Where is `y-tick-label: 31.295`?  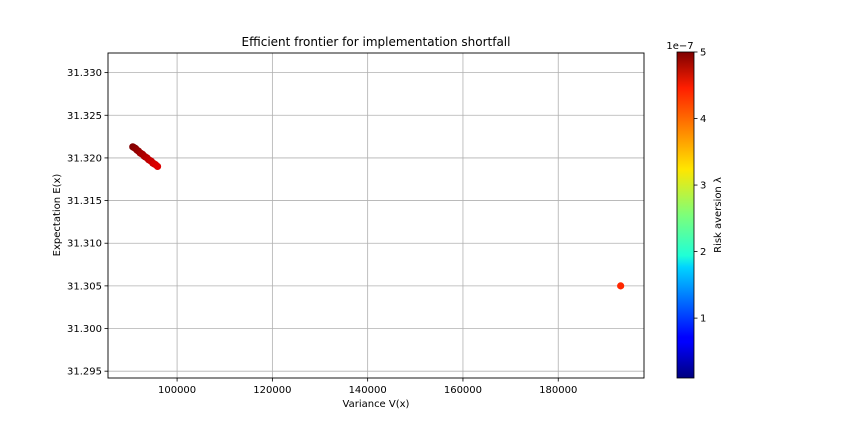 y-tick-label: 31.295 is located at coordinates (84, 372).